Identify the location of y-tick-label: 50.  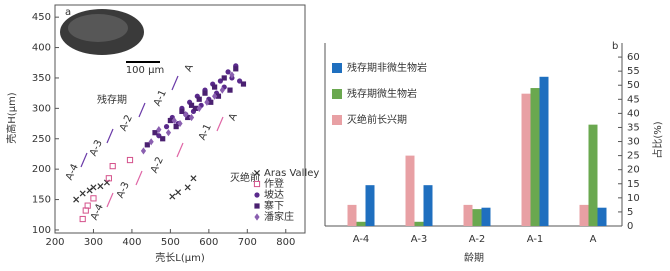
(633, 85).